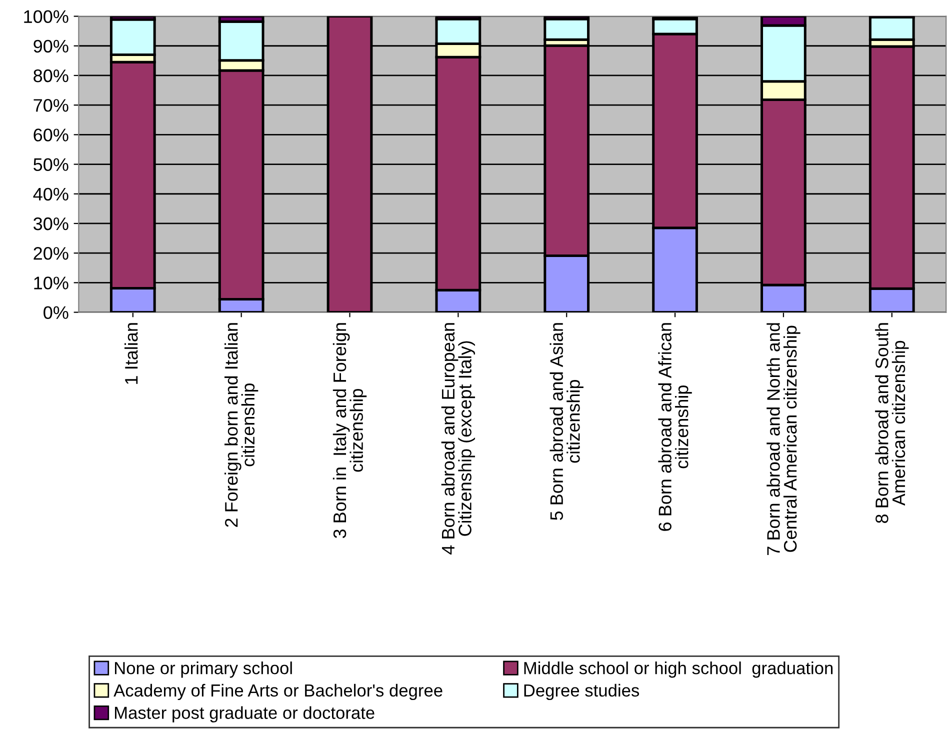 The width and height of the screenshot is (948, 740). What do you see at coordinates (51, 253) in the screenshot?
I see `y-tick-label: 20%` at bounding box center [51, 253].